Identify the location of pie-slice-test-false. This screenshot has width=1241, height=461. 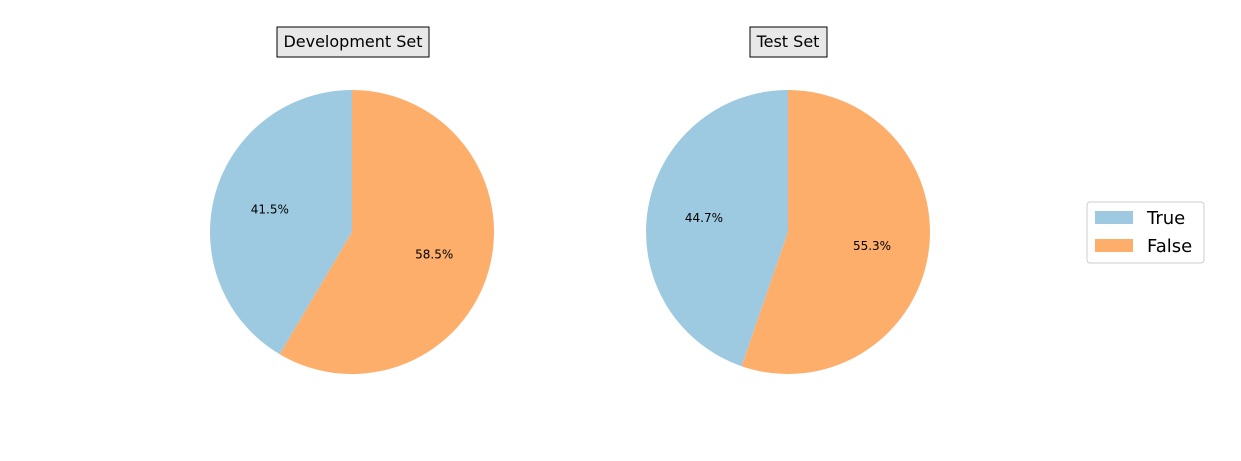
(836, 232).